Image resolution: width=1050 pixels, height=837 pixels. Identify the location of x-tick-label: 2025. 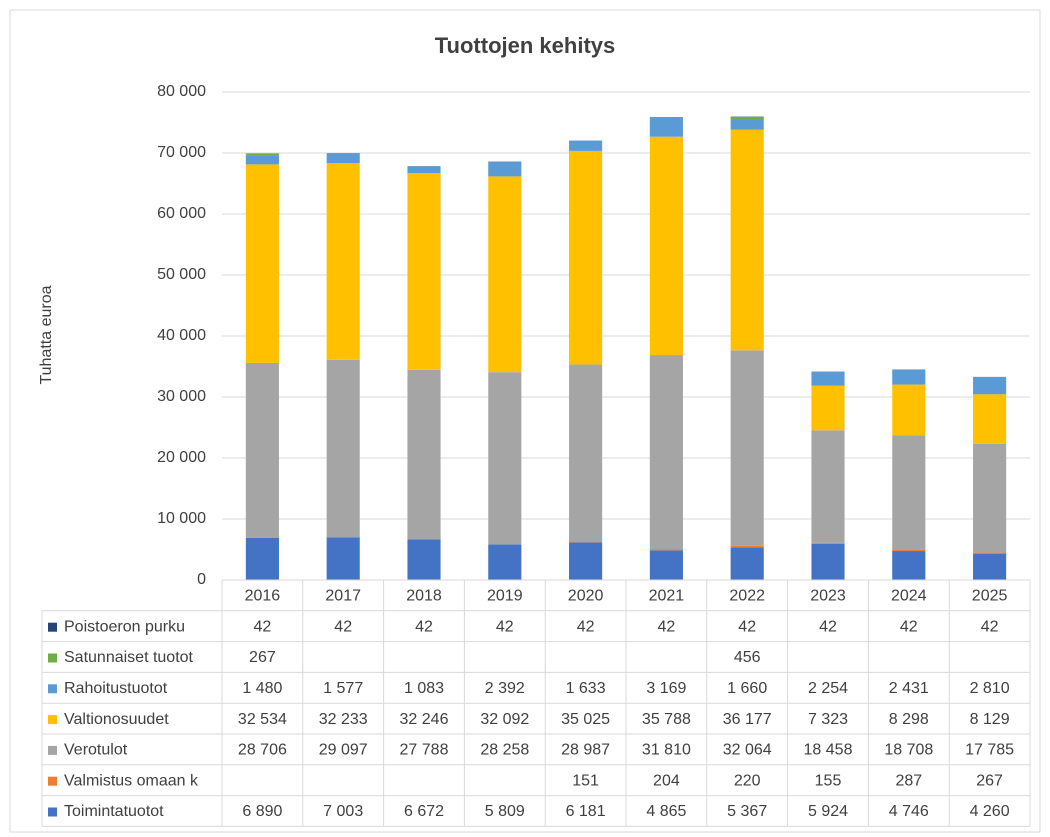
(990, 596).